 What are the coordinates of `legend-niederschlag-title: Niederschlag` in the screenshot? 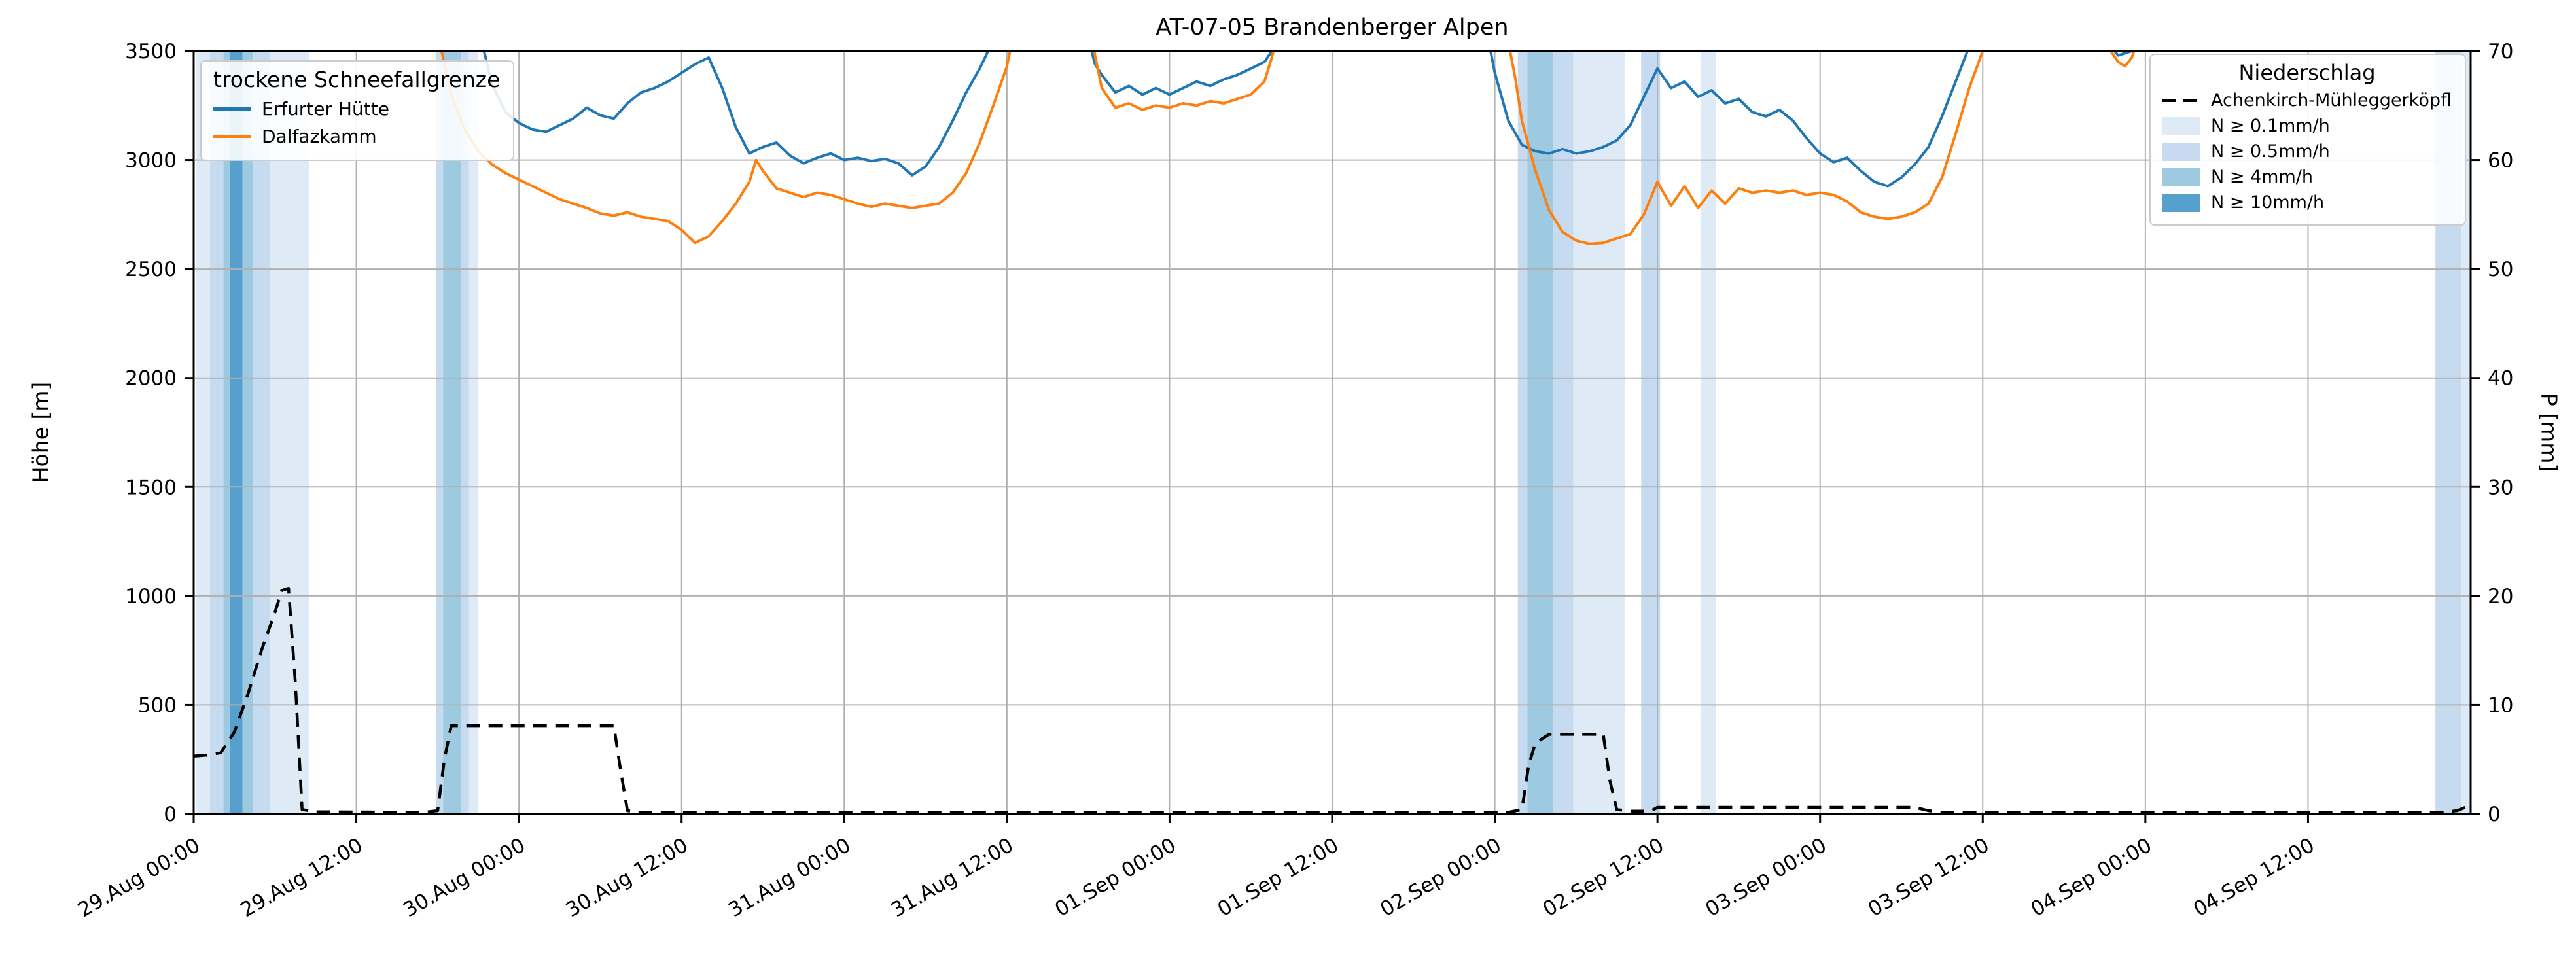 It's located at (2307, 72).